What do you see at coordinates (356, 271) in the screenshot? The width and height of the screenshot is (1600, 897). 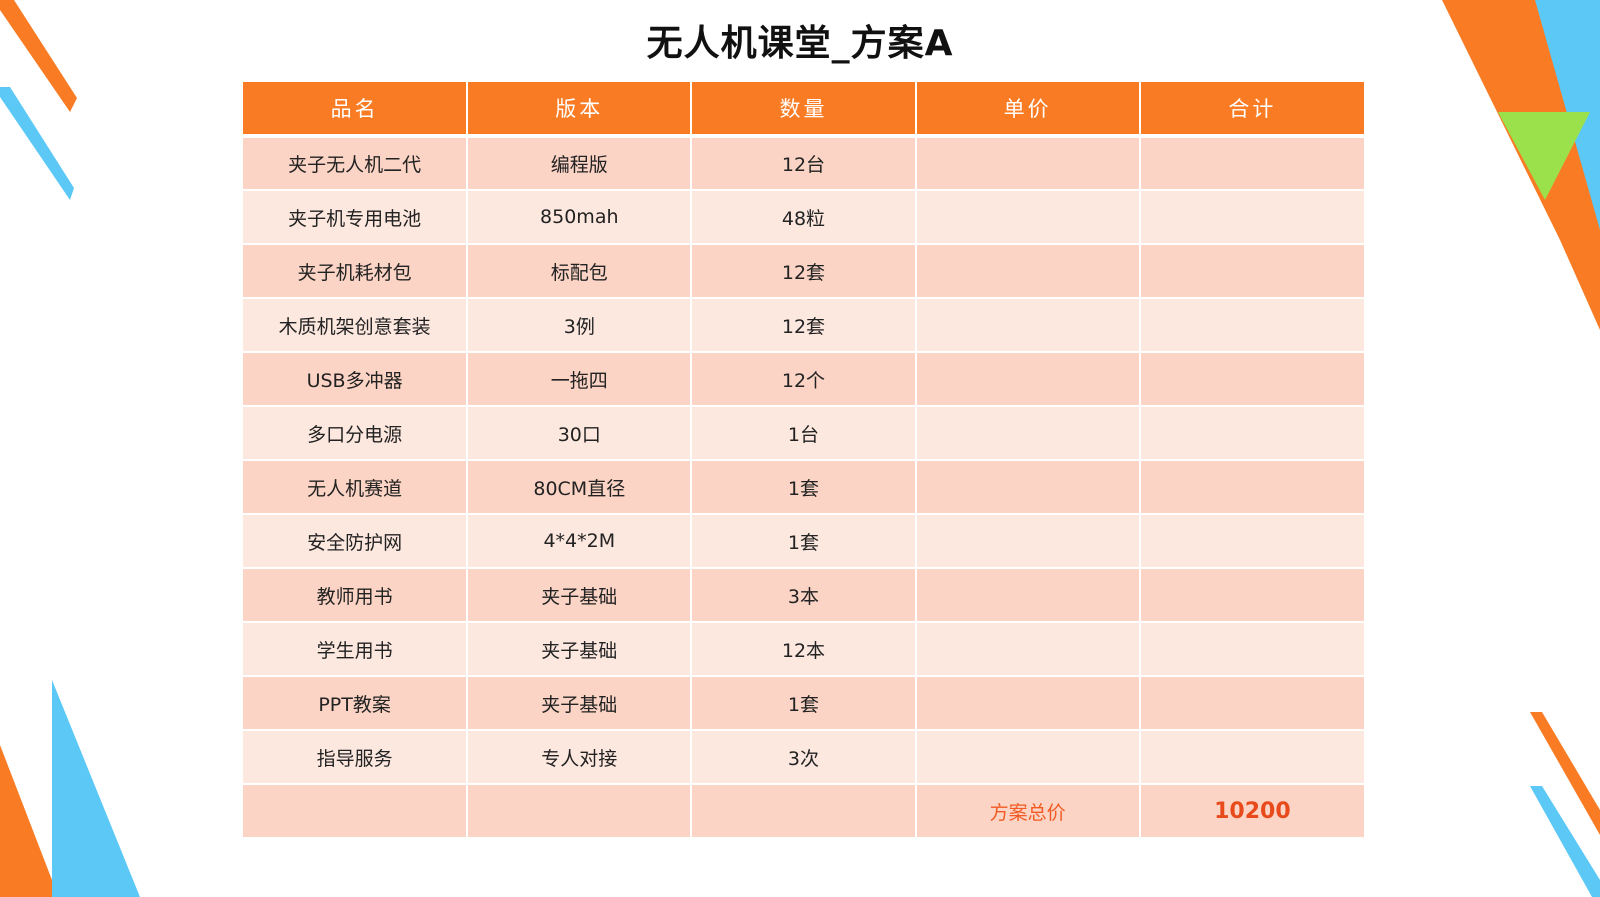 I see `cell-name: 夹子机耗材包` at bounding box center [356, 271].